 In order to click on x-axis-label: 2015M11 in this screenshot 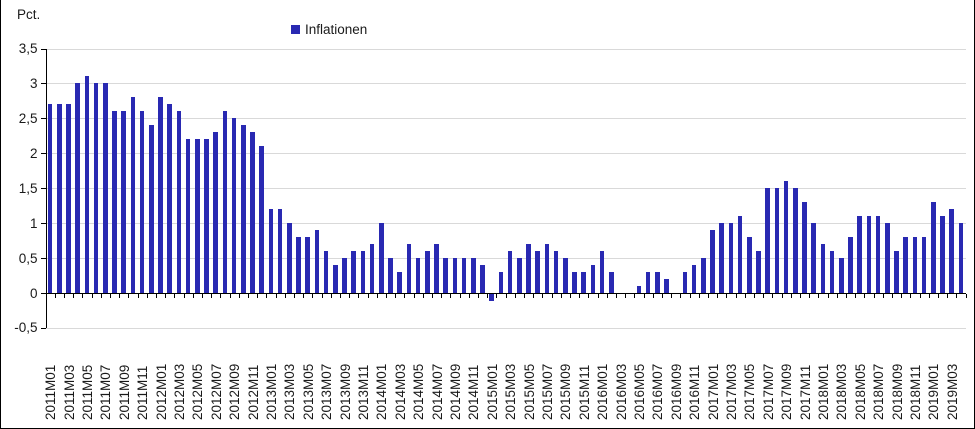, I will do `click(584, 392)`.